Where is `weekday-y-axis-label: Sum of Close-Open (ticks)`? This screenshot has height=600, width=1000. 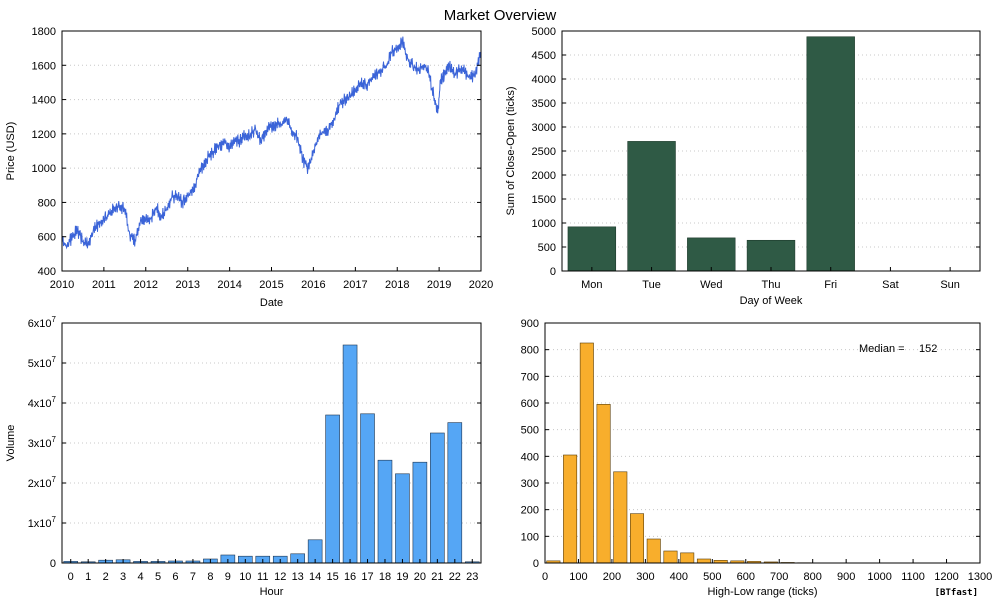 weekday-y-axis-label: Sum of Close-Open (ticks) is located at coordinates (511, 151).